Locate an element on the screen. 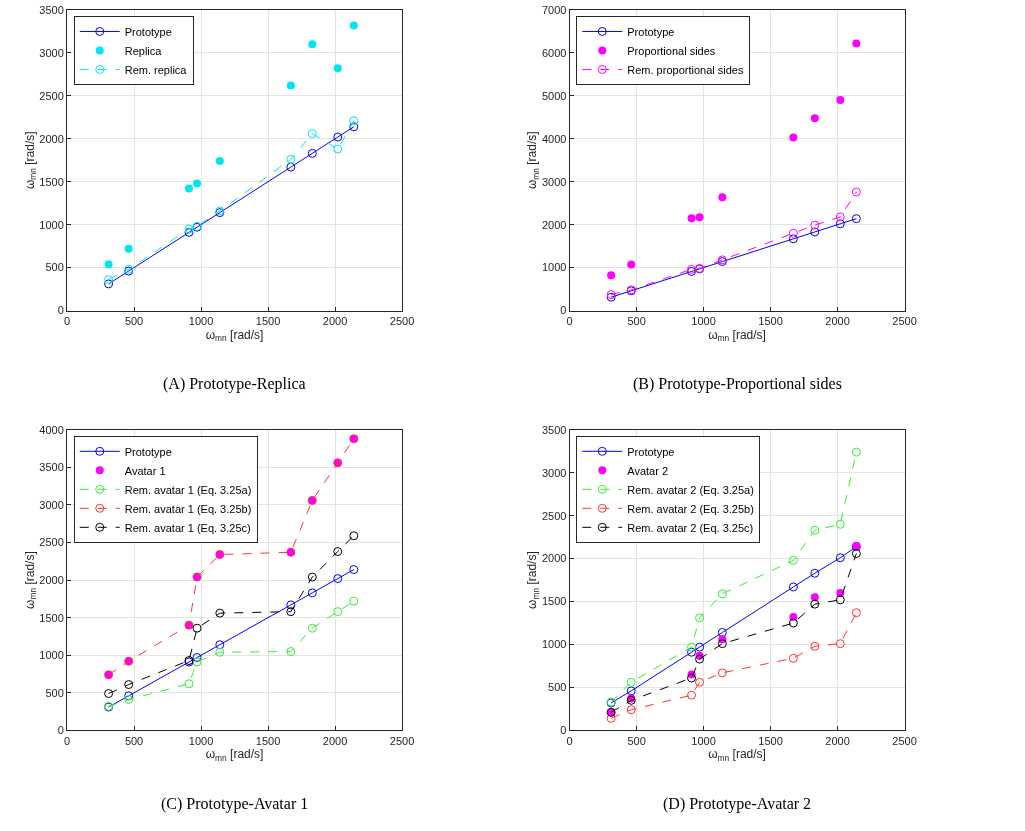  text: (B) Prototype-Proportional sides is located at coordinates (737, 384).